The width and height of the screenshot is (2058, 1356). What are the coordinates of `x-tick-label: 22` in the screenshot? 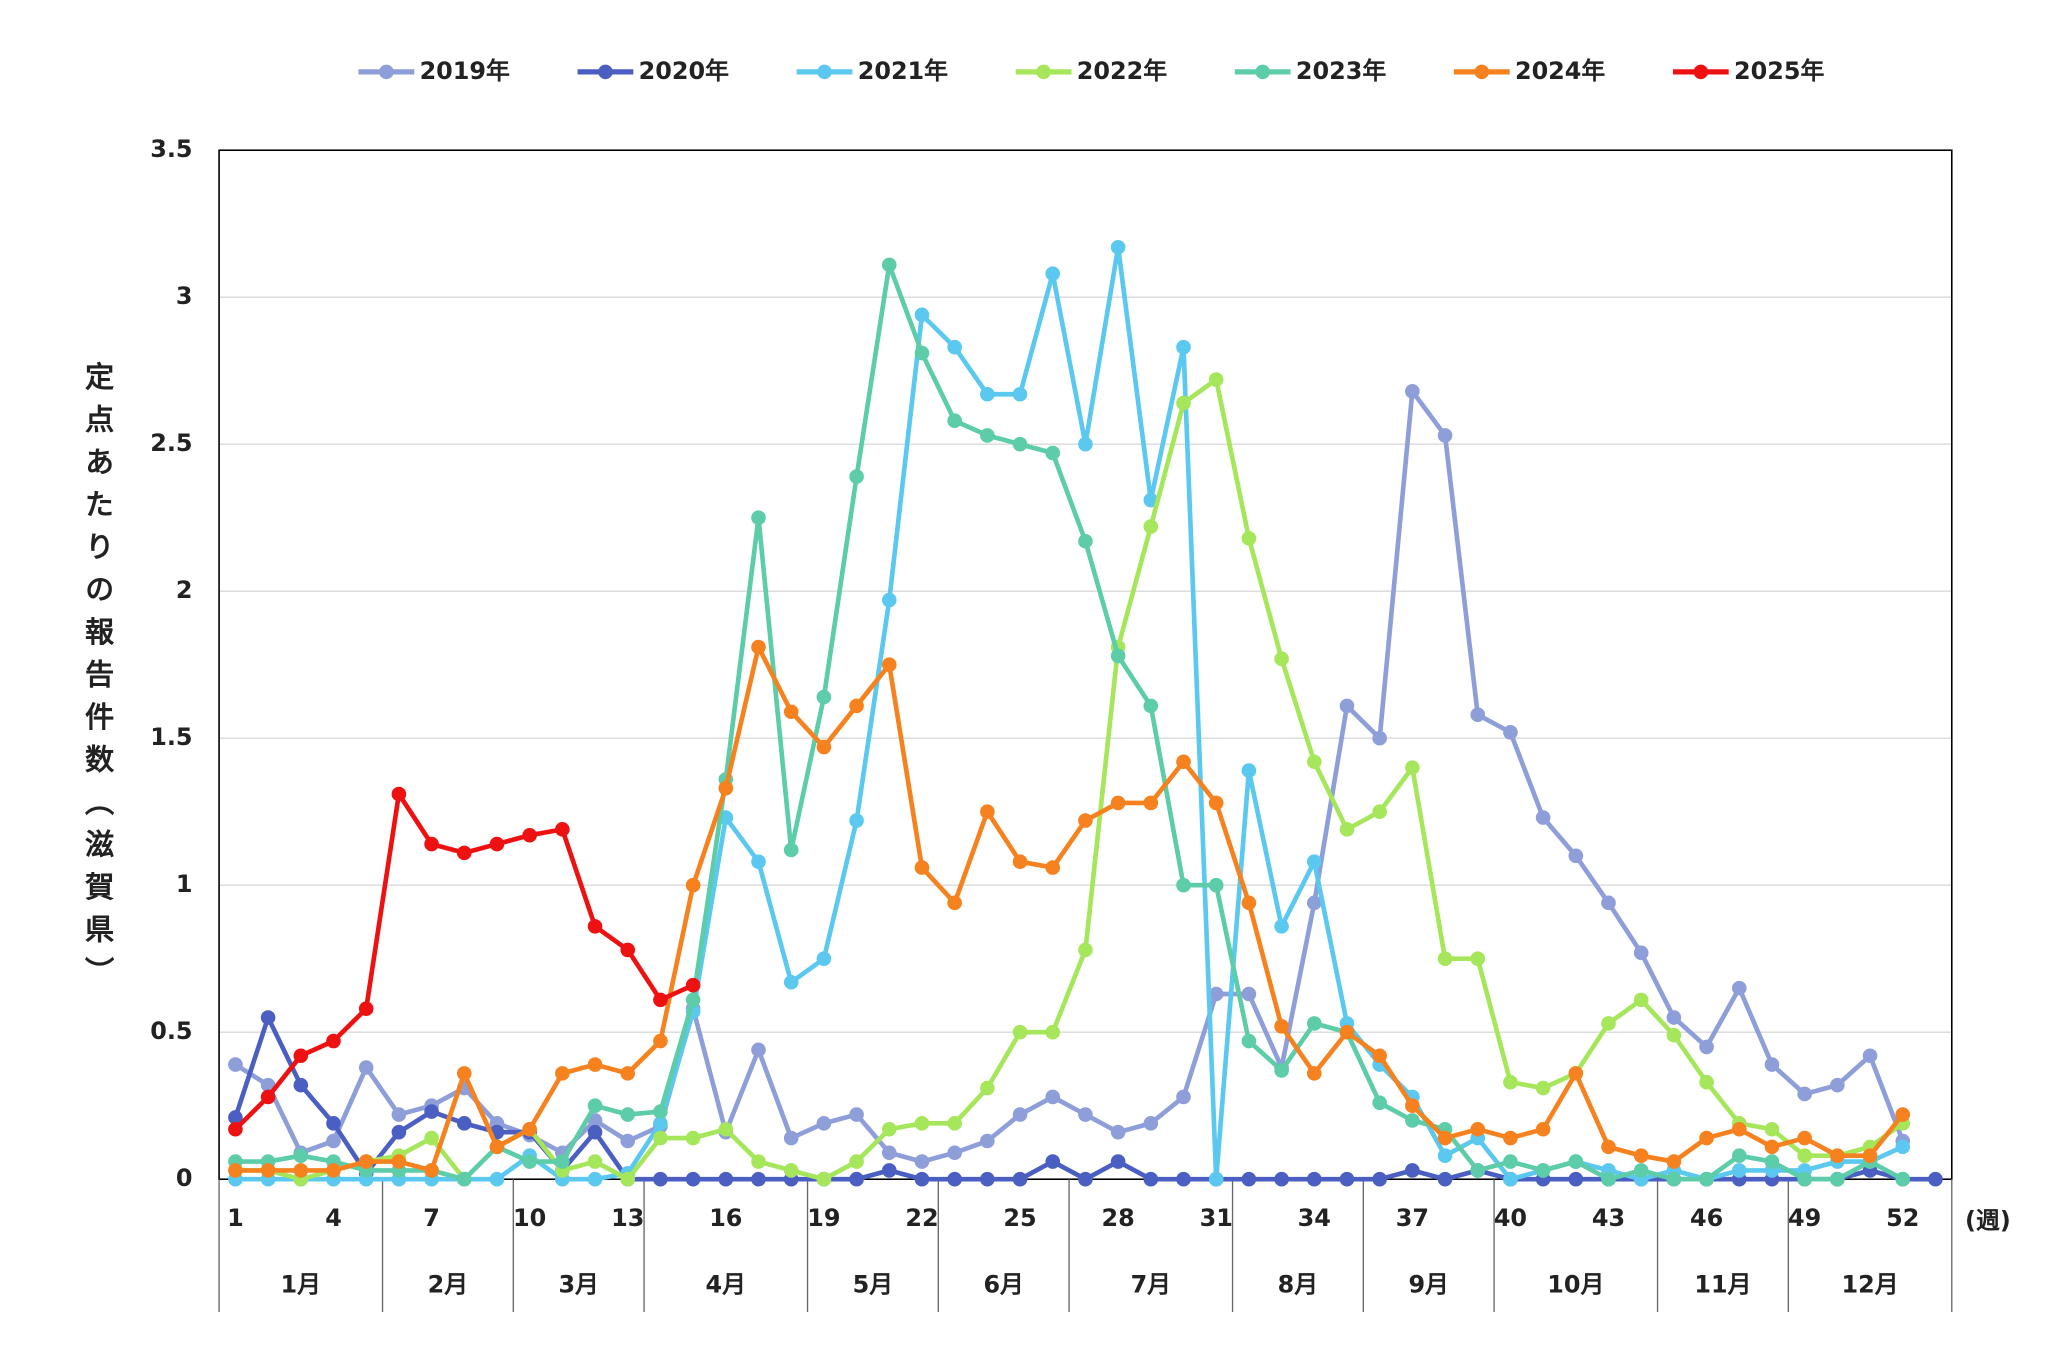 It's located at (921, 1218).